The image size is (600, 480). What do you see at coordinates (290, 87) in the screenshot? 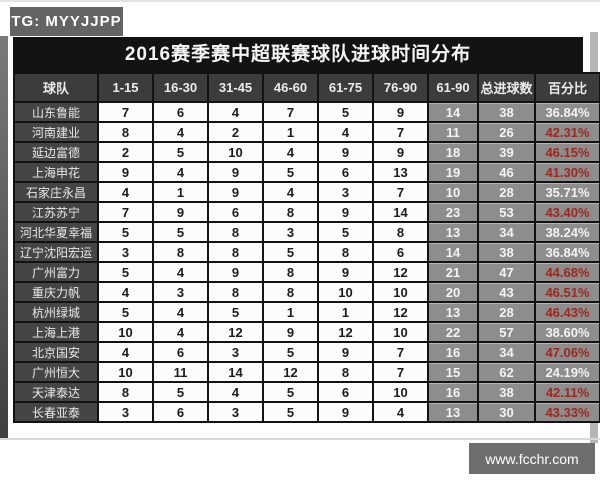
I see `column-header: 46-60` at bounding box center [290, 87].